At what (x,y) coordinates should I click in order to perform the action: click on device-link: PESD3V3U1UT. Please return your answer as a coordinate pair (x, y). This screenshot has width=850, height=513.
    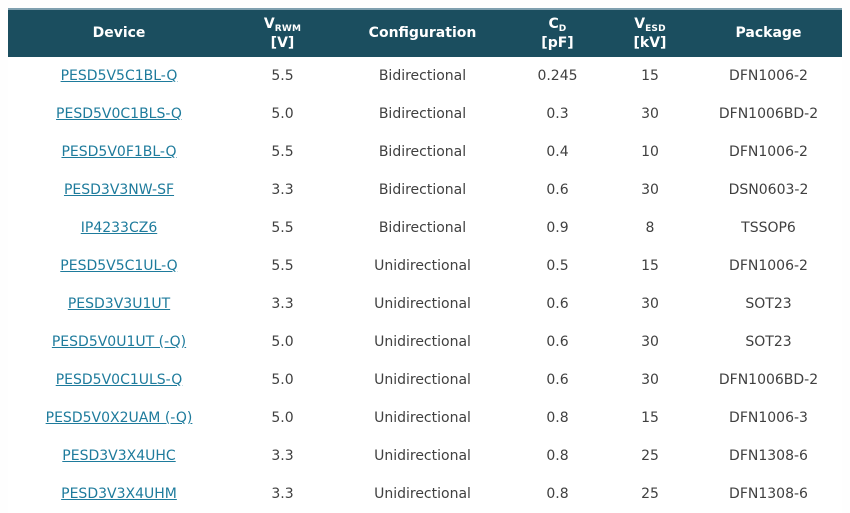
    Looking at the image, I should click on (119, 304).